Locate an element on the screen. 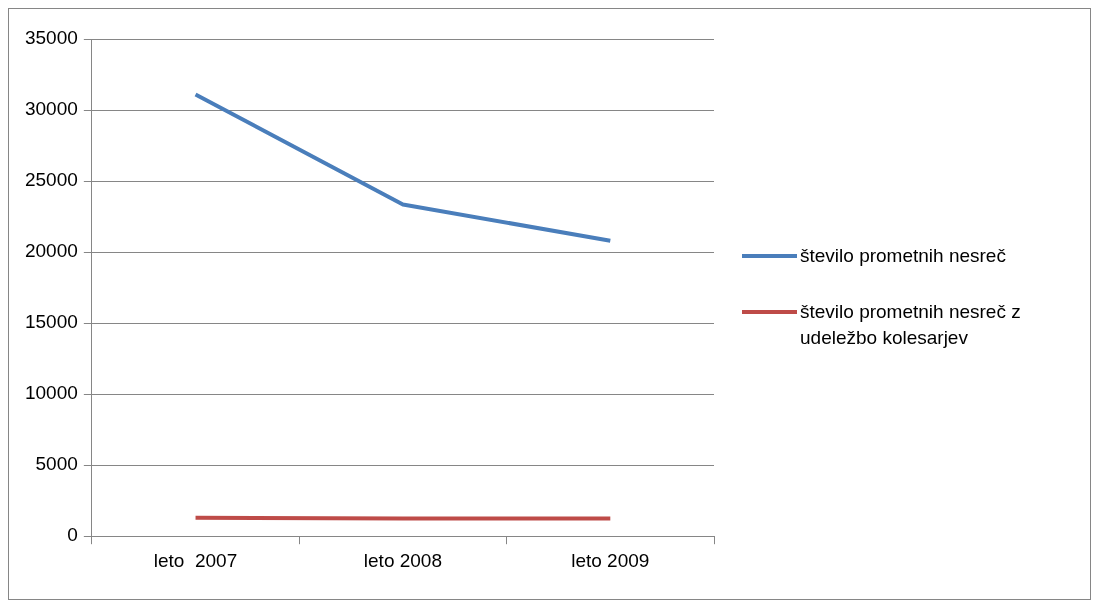 The width and height of the screenshot is (1099, 608). legend-label: število prometnih nesreč z udeležbo kolesarjev is located at coordinates (911, 325).